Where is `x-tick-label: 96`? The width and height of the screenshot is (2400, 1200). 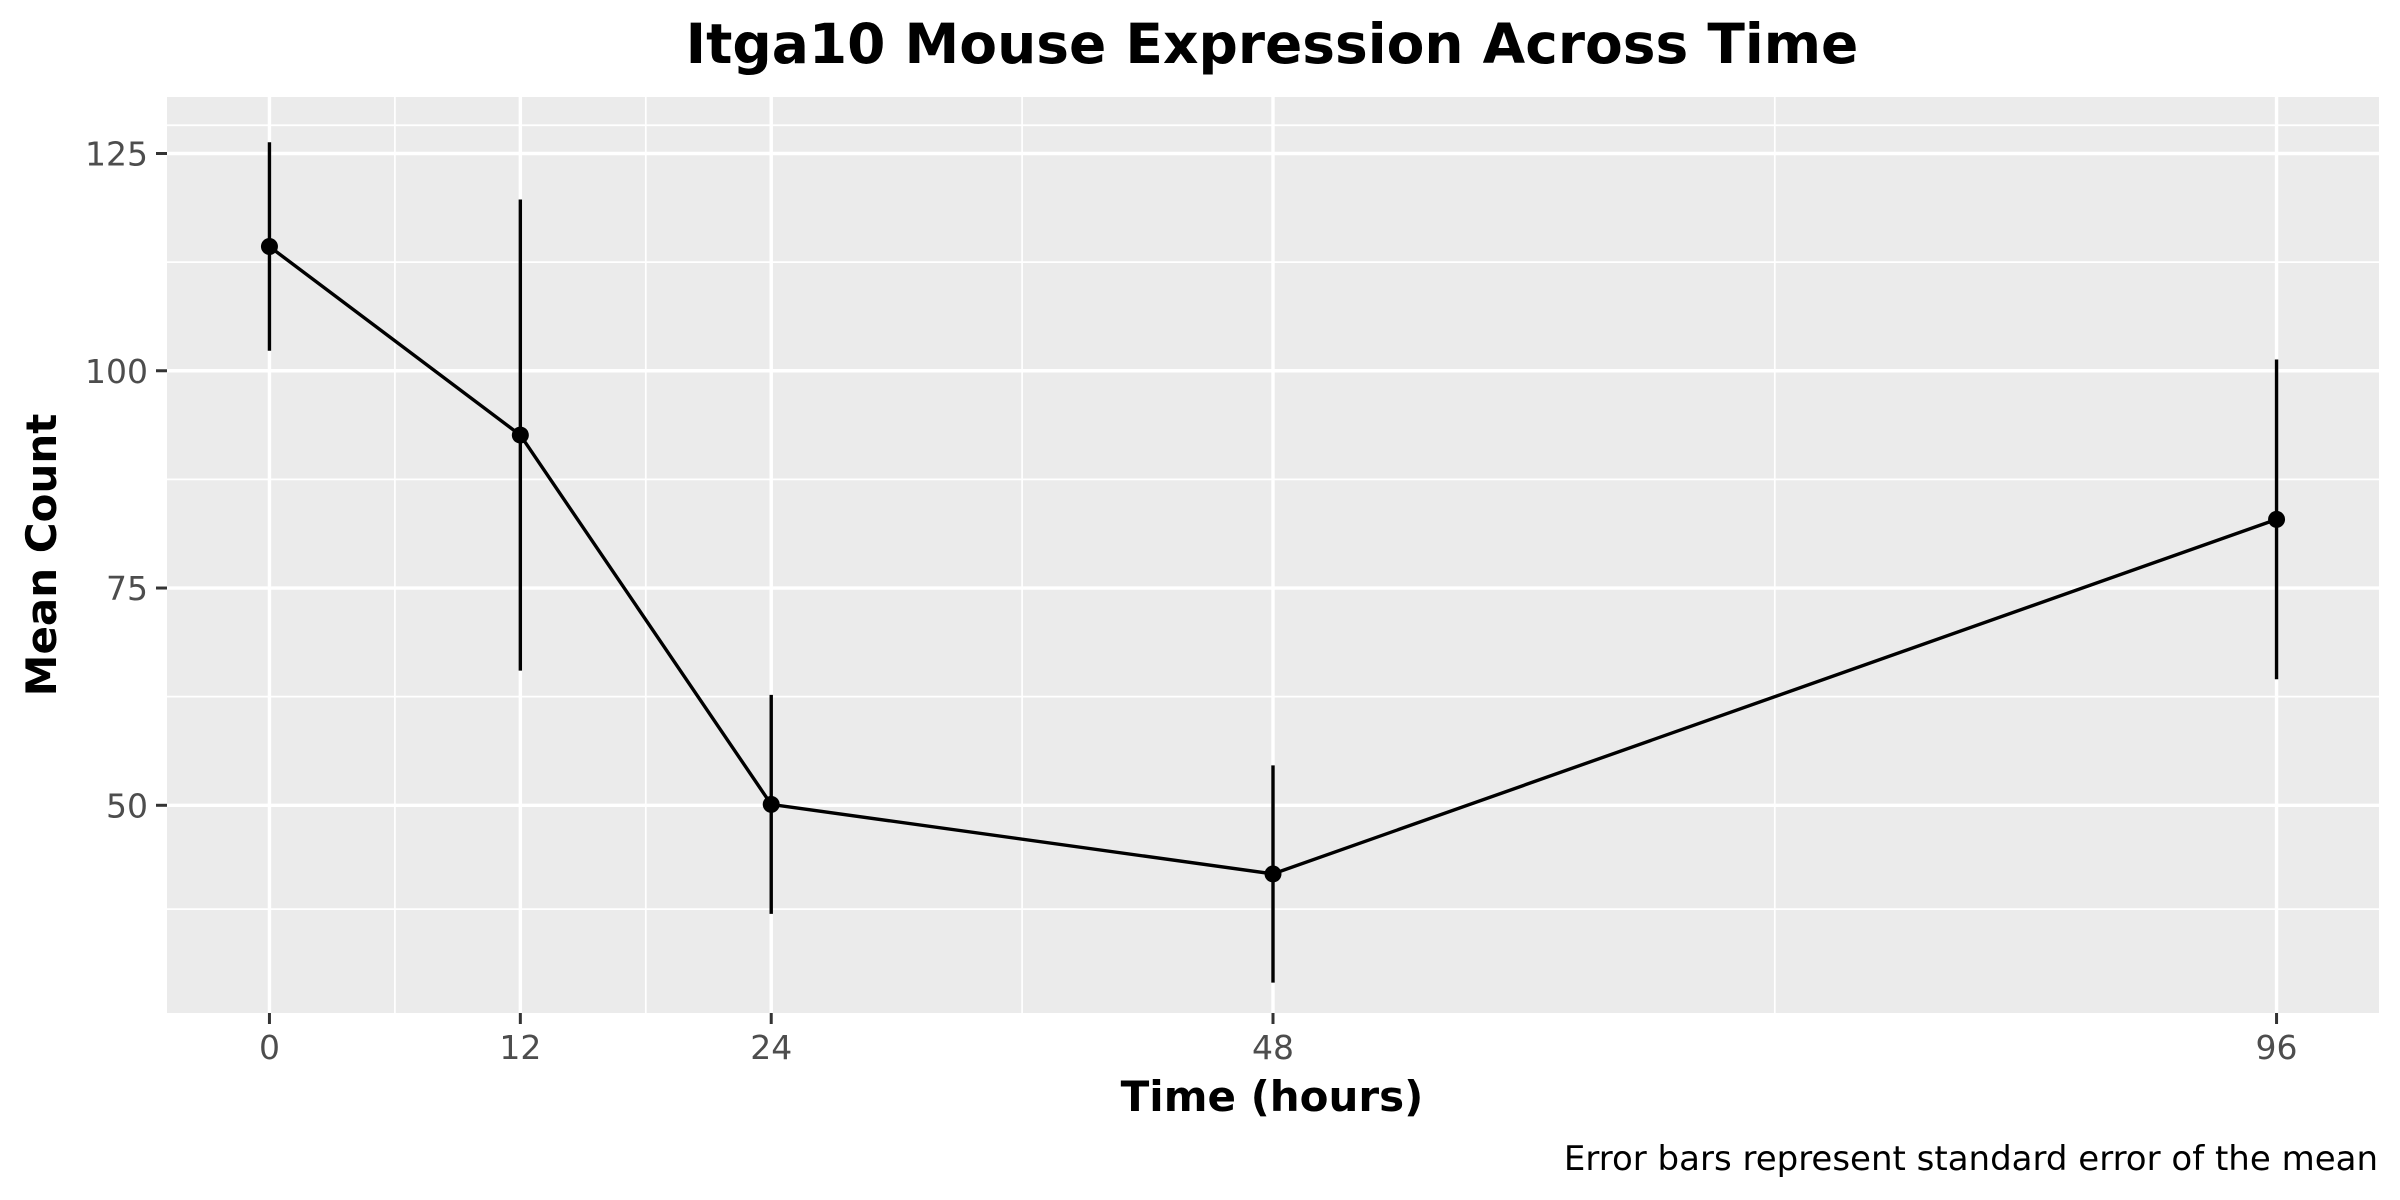 x-tick-label: 96 is located at coordinates (2277, 1047).